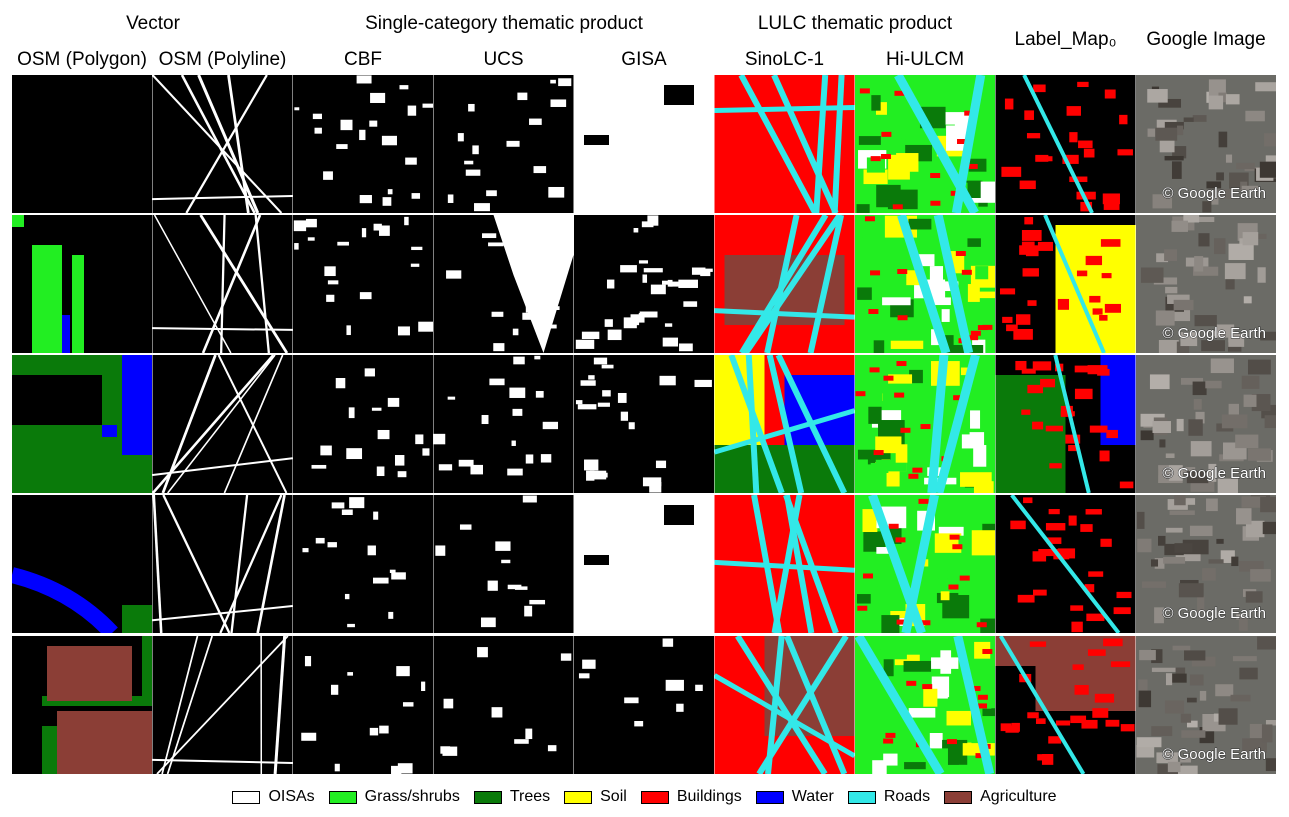 This screenshot has height=817, width=1289. What do you see at coordinates (1206, 705) in the screenshot?
I see `tile: © Google Earth` at bounding box center [1206, 705].